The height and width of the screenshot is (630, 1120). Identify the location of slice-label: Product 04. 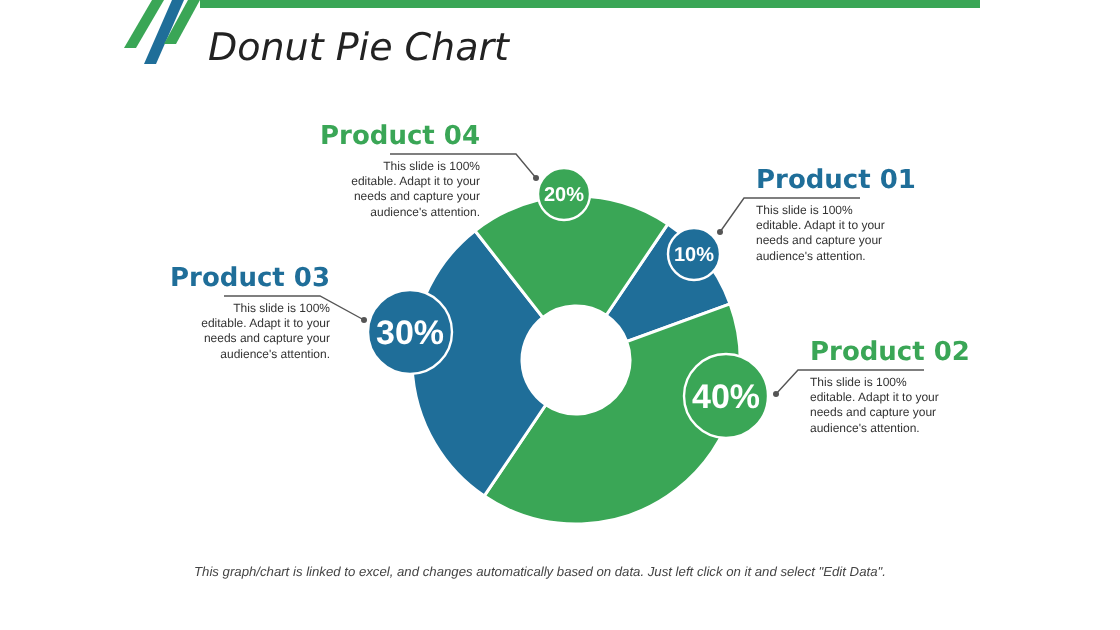
(400, 137).